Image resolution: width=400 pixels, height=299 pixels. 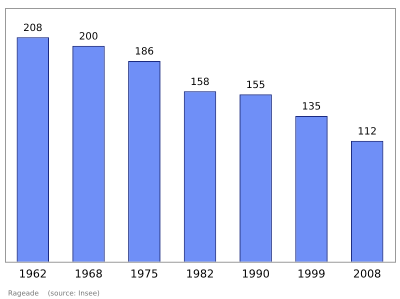 I want to click on data-label: 158, so click(x=200, y=82).